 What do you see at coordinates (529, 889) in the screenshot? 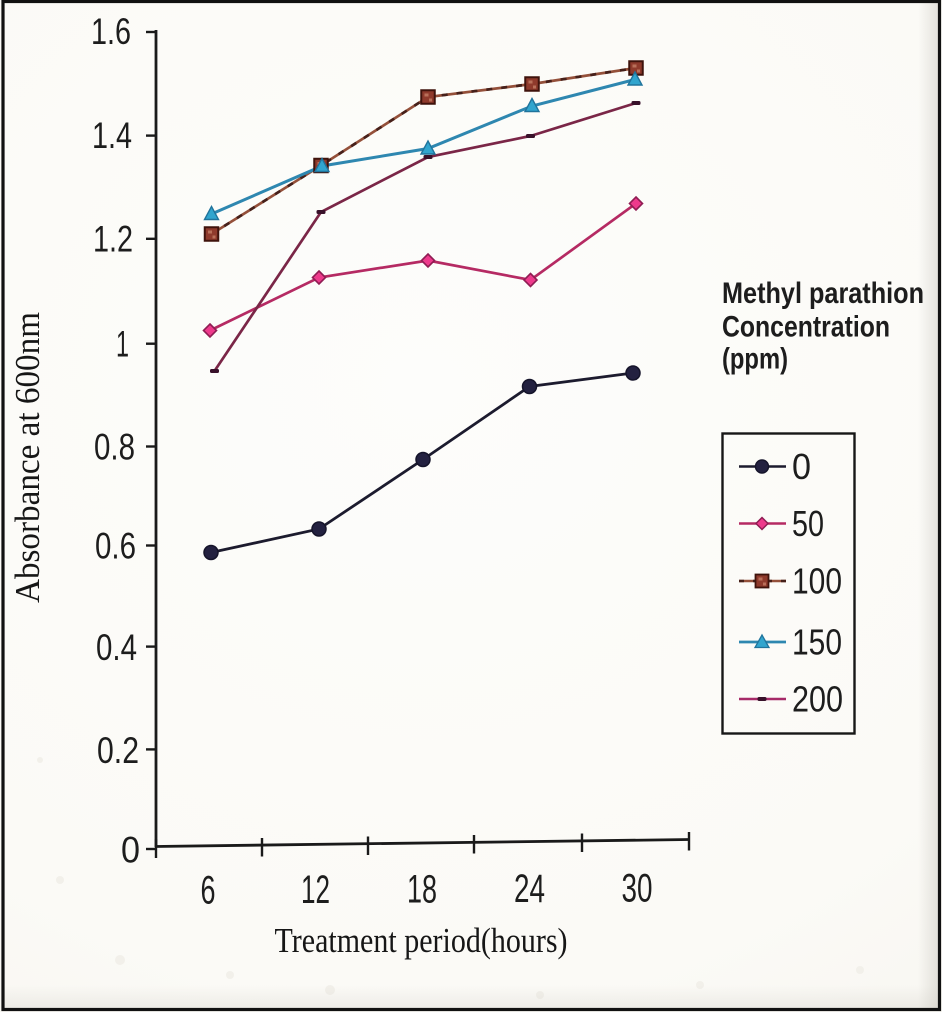
I see `svg-text: 24` at bounding box center [529, 889].